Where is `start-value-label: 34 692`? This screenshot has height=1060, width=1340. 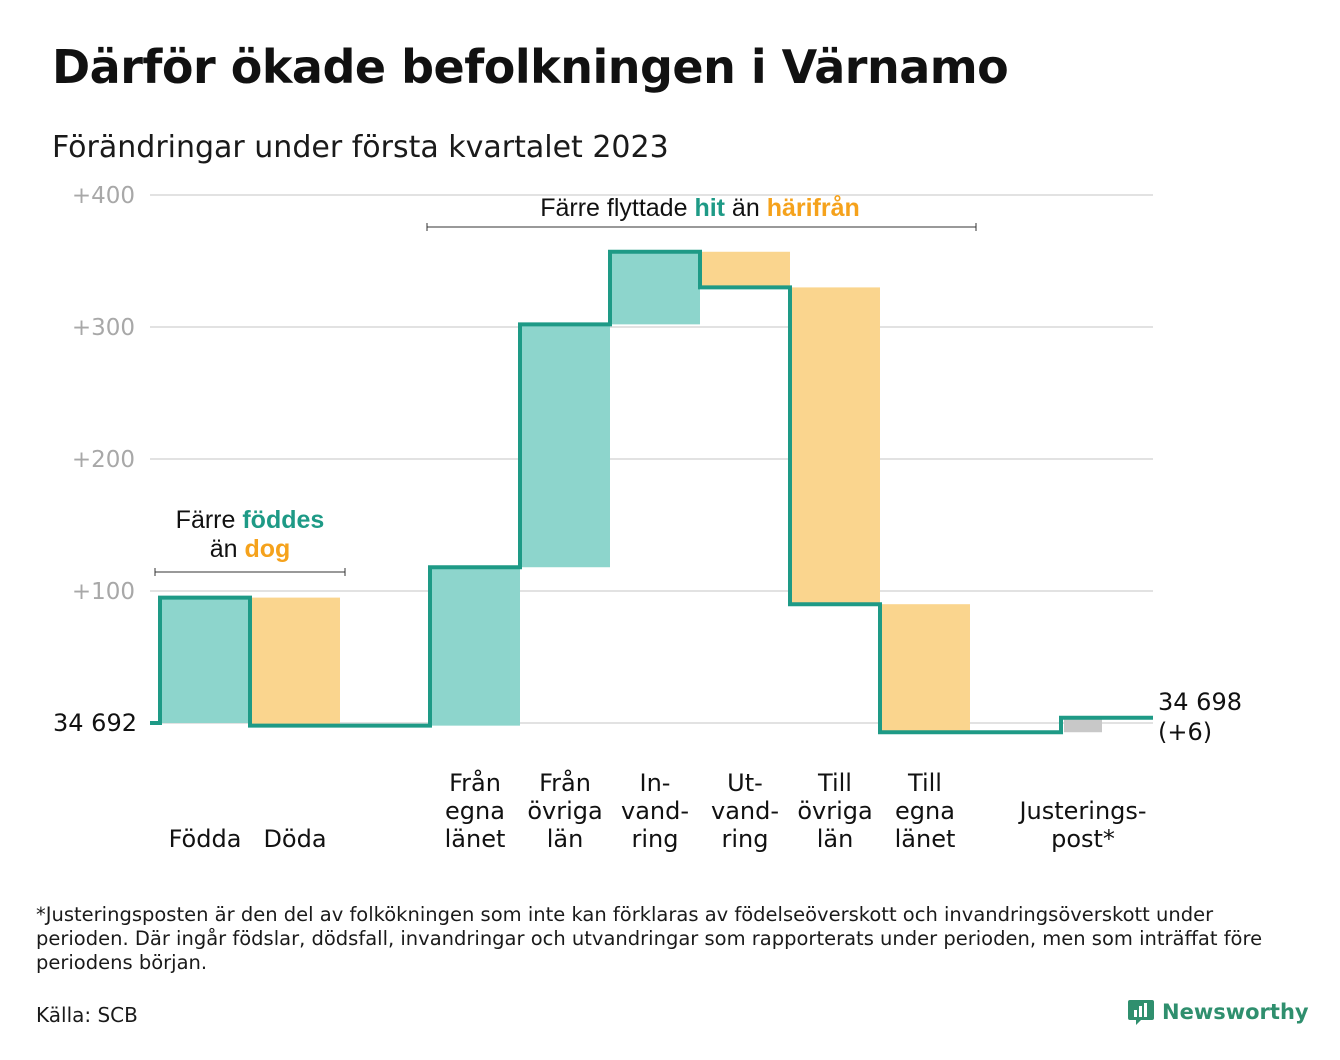
start-value-label: 34 692 is located at coordinates (95, 723).